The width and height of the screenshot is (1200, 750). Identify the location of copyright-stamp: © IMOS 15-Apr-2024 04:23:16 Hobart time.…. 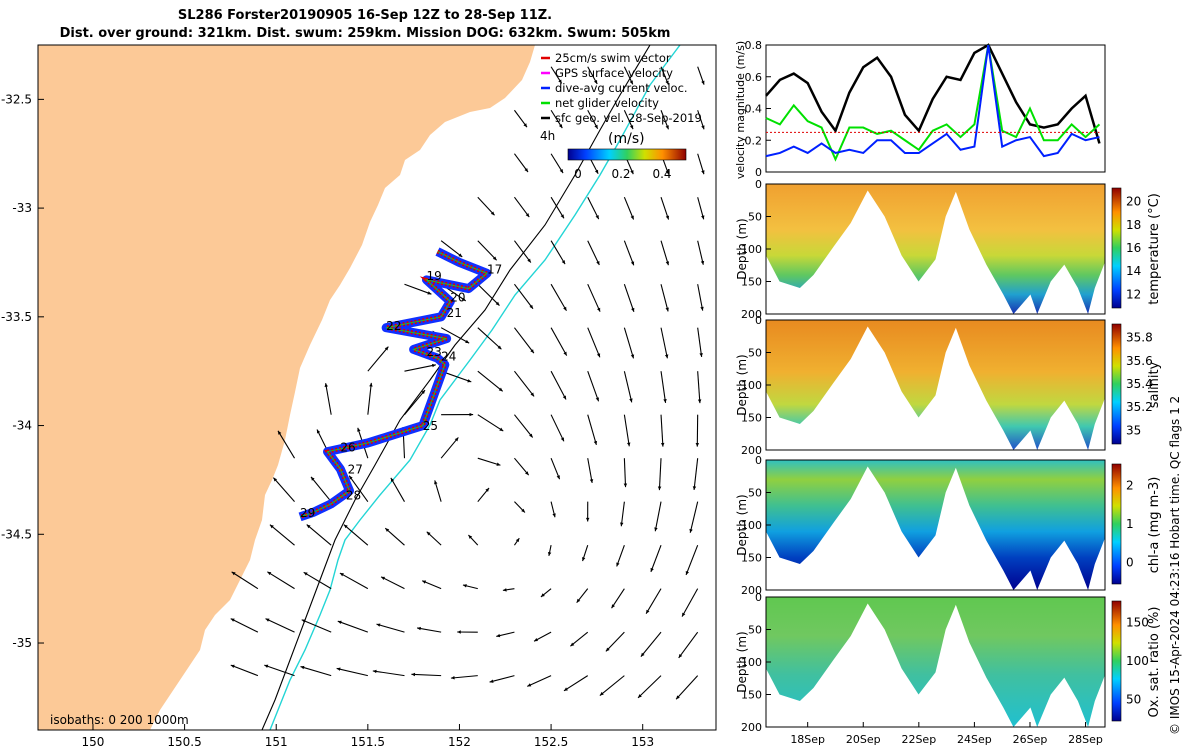
(1175, 565).